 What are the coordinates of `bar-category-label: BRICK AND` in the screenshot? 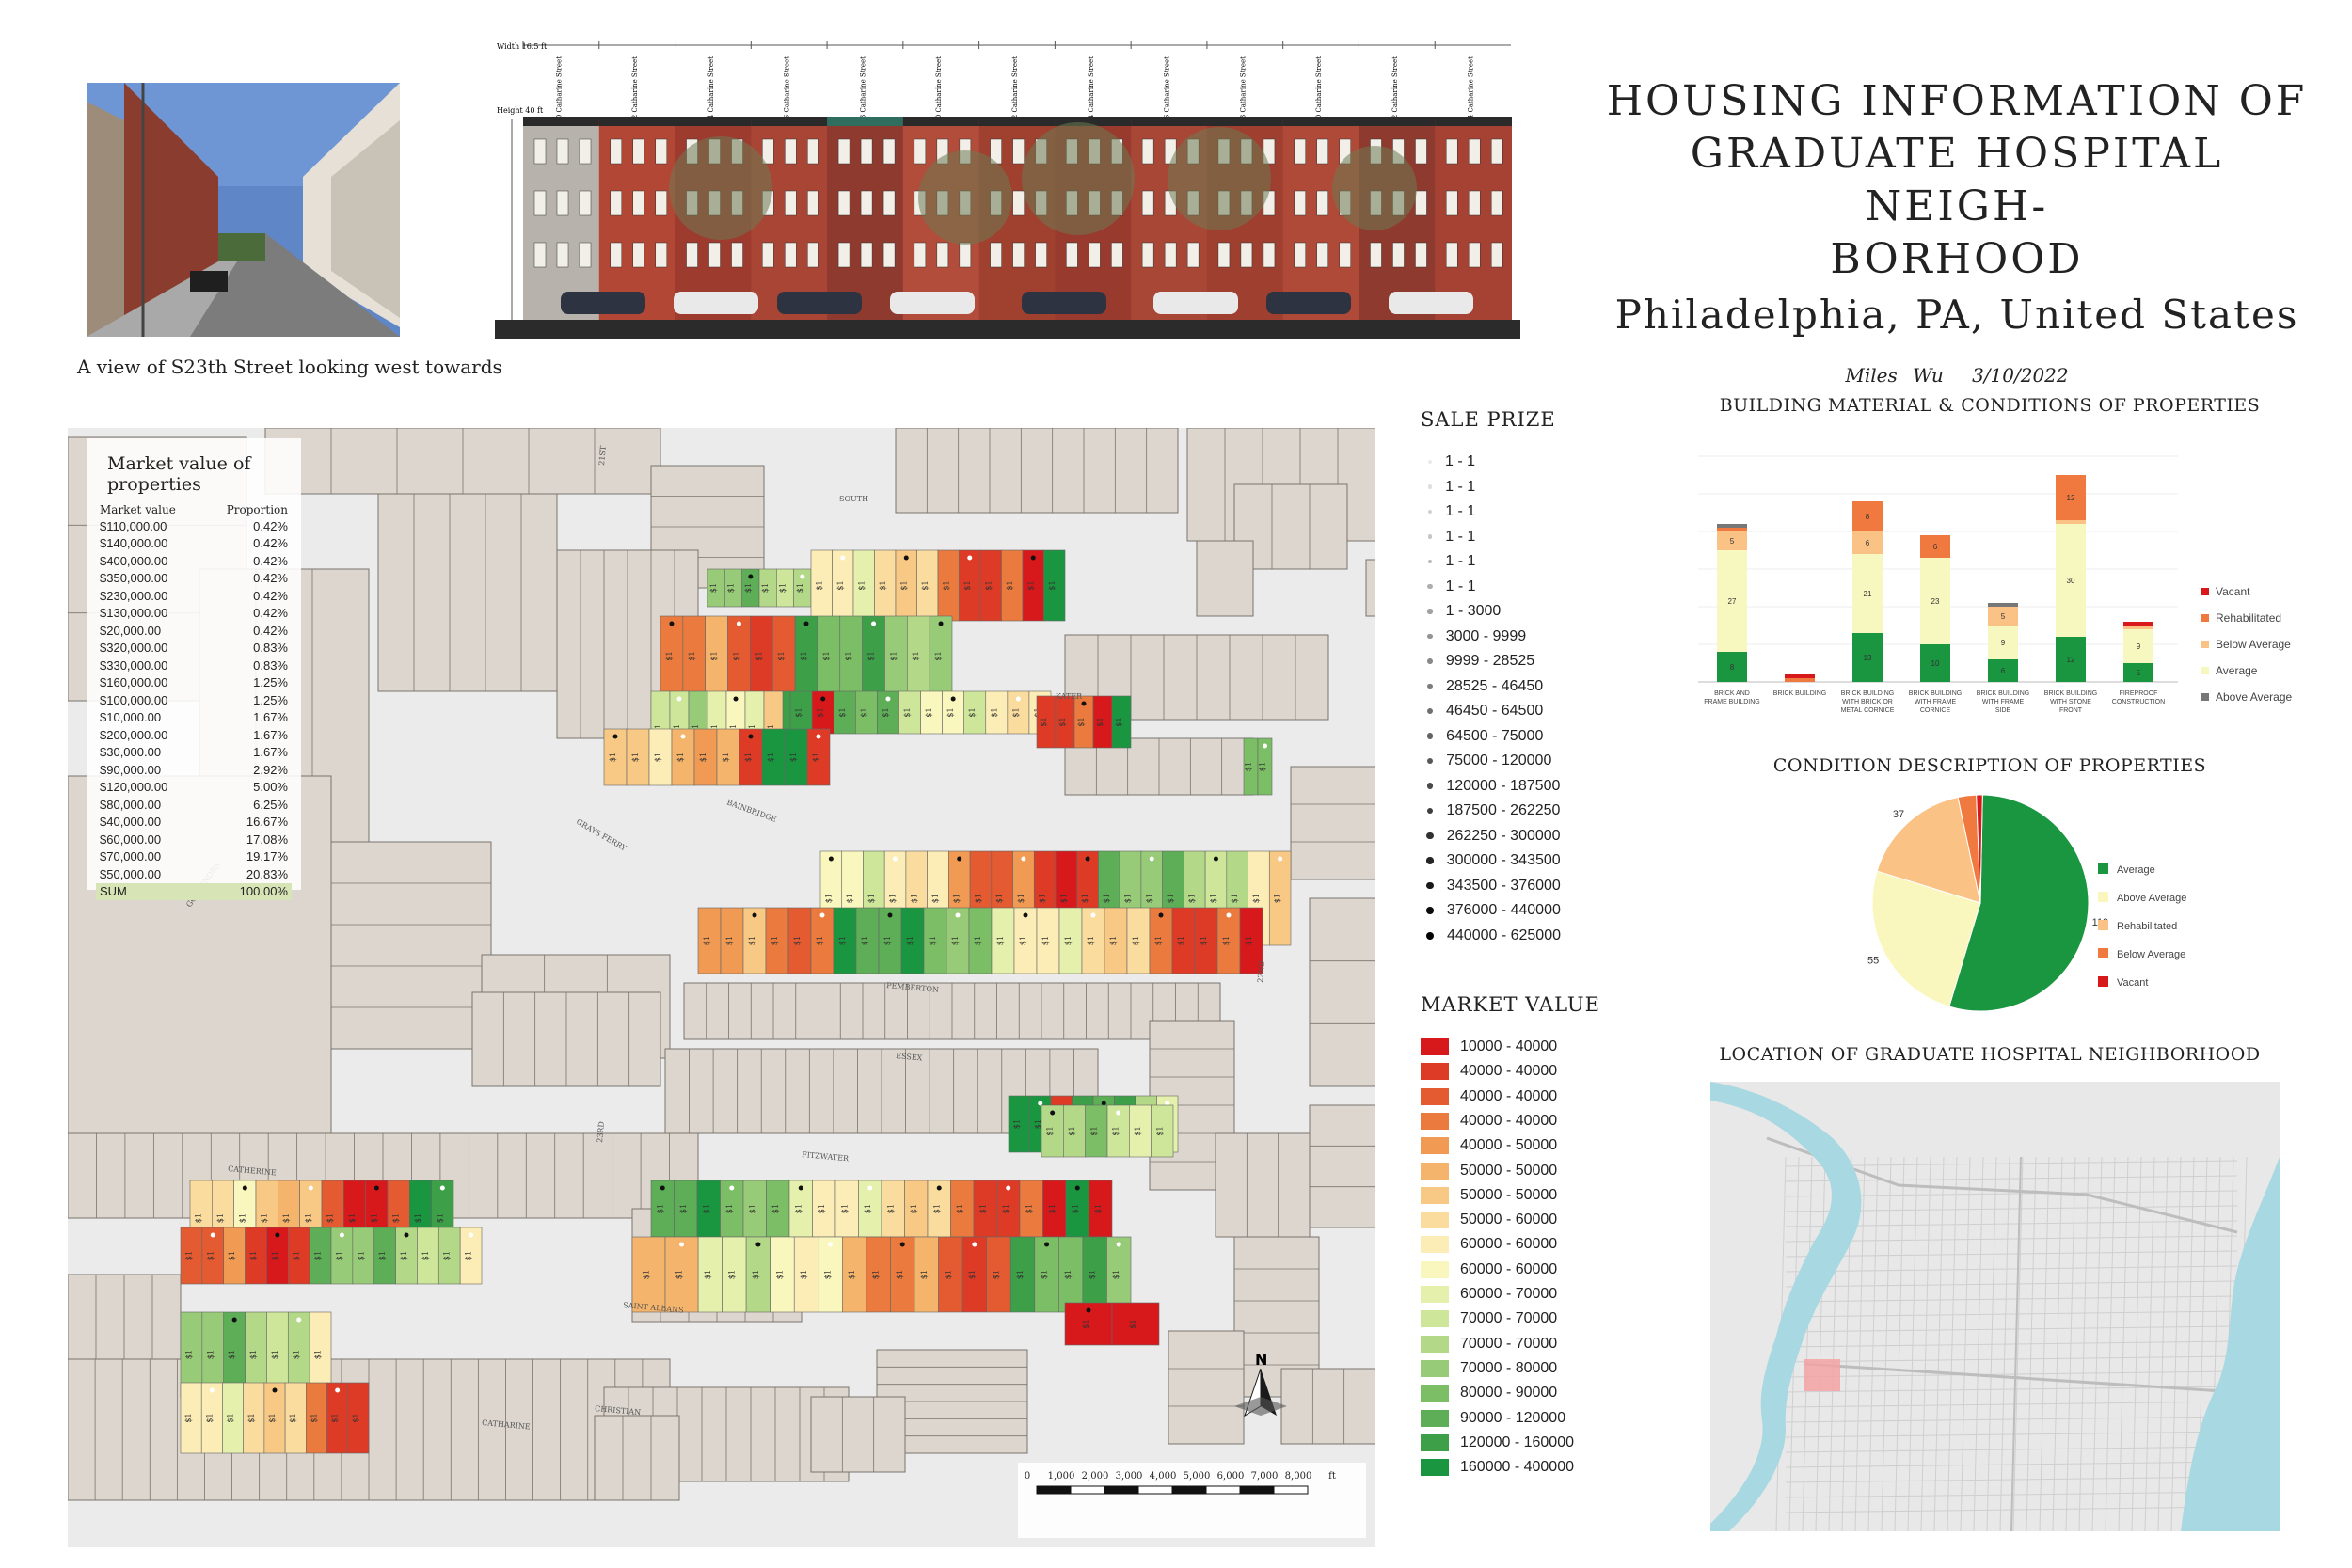 It's located at (1732, 694).